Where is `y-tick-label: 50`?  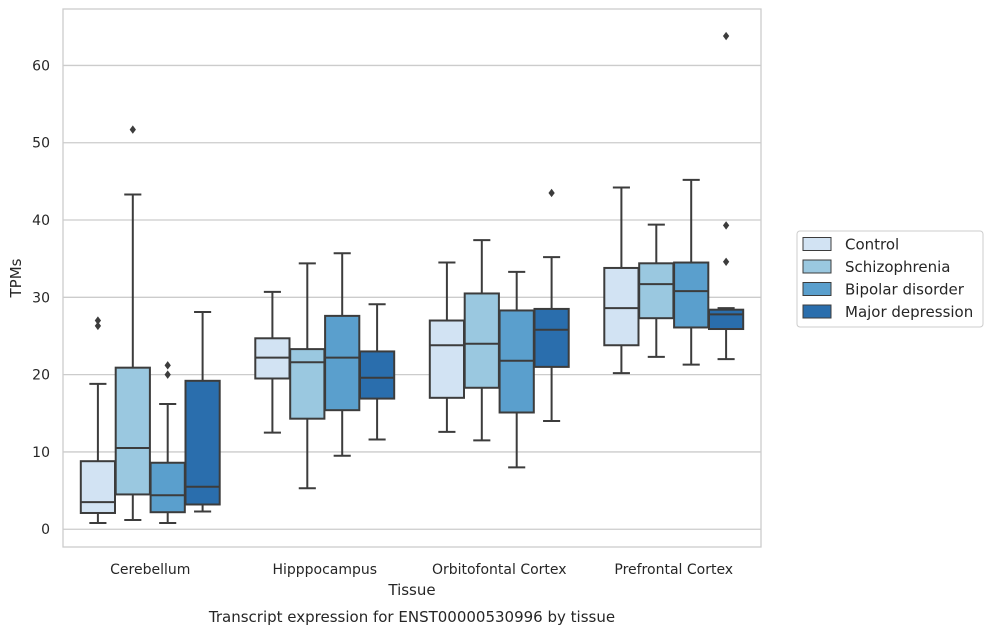
y-tick-label: 50 is located at coordinates (41, 144).